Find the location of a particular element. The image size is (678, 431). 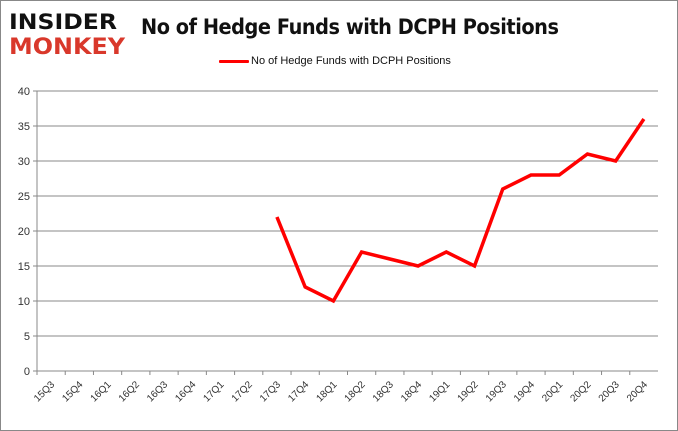

x-tick-label: 15Q4 is located at coordinates (72, 391).